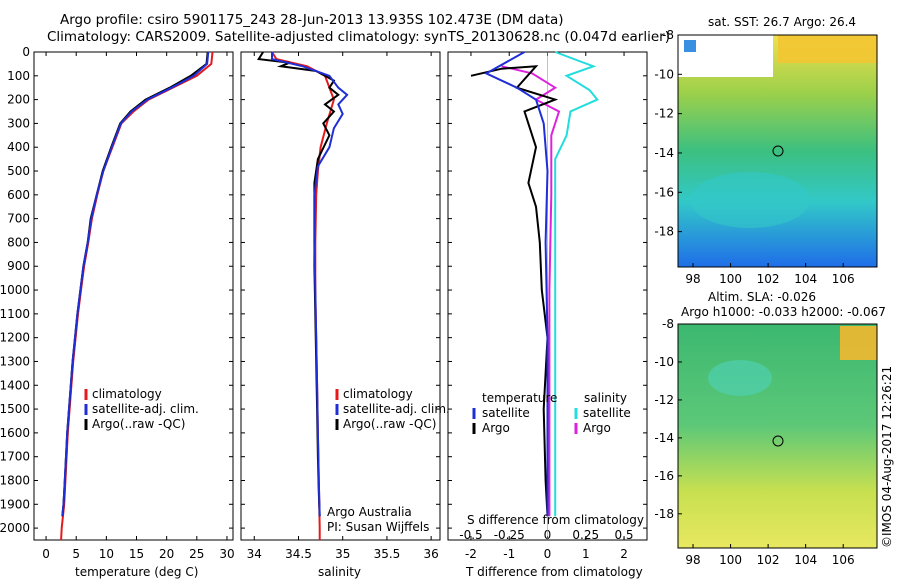 Image resolution: width=900 pixels, height=580 pixels. I want to click on x-tick-label: -2, so click(471, 554).